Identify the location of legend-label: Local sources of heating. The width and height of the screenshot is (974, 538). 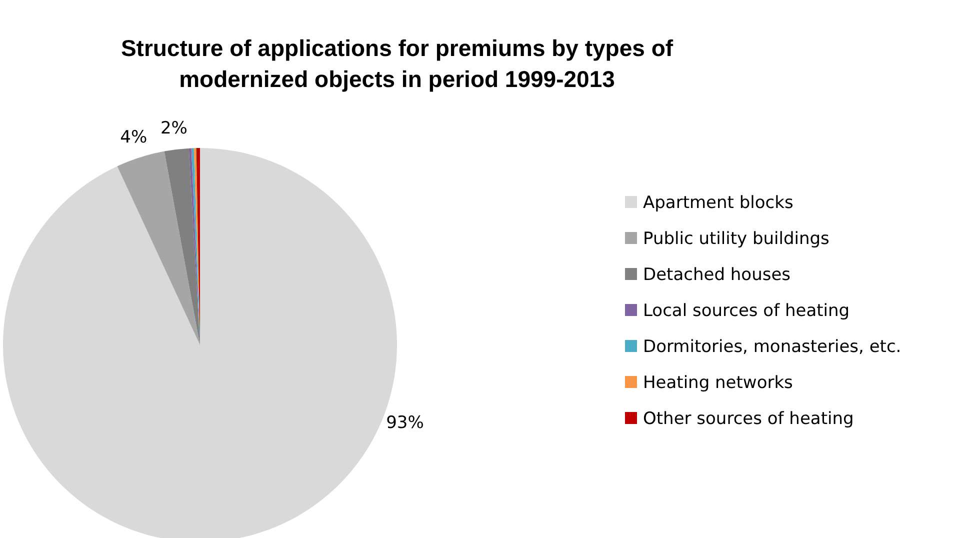
(746, 310).